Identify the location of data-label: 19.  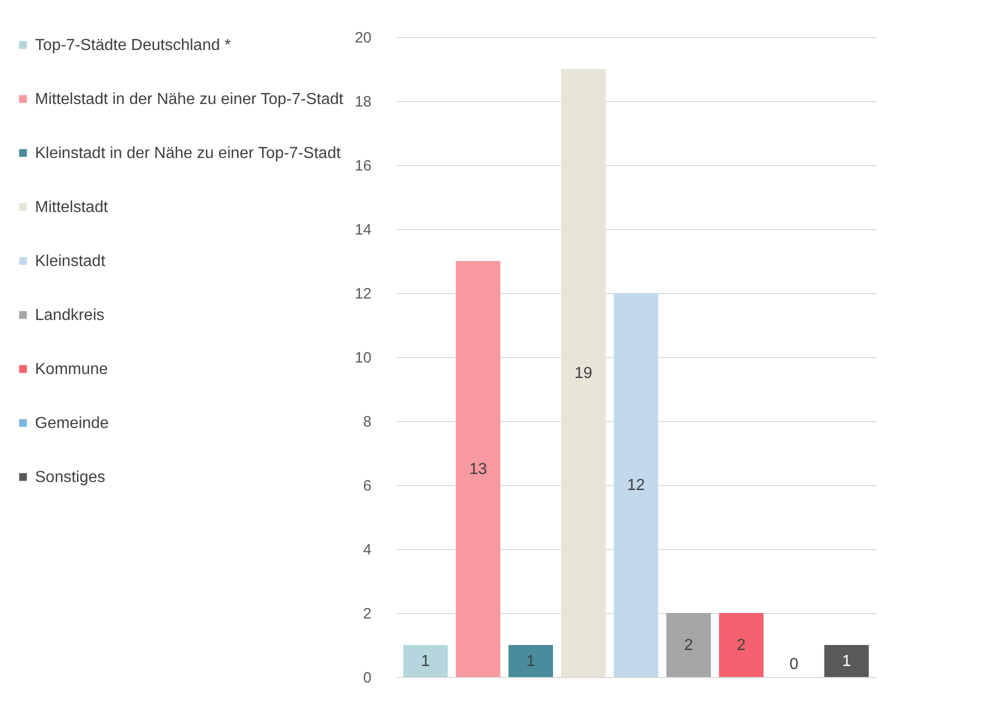
(583, 373).